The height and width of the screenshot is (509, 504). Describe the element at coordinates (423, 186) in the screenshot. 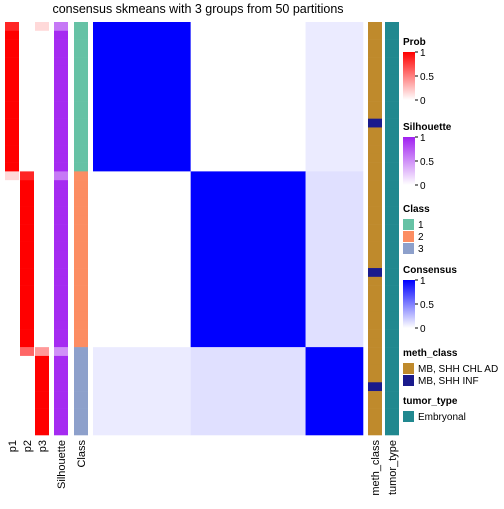

I see `legend-tick-label: 0` at that location.